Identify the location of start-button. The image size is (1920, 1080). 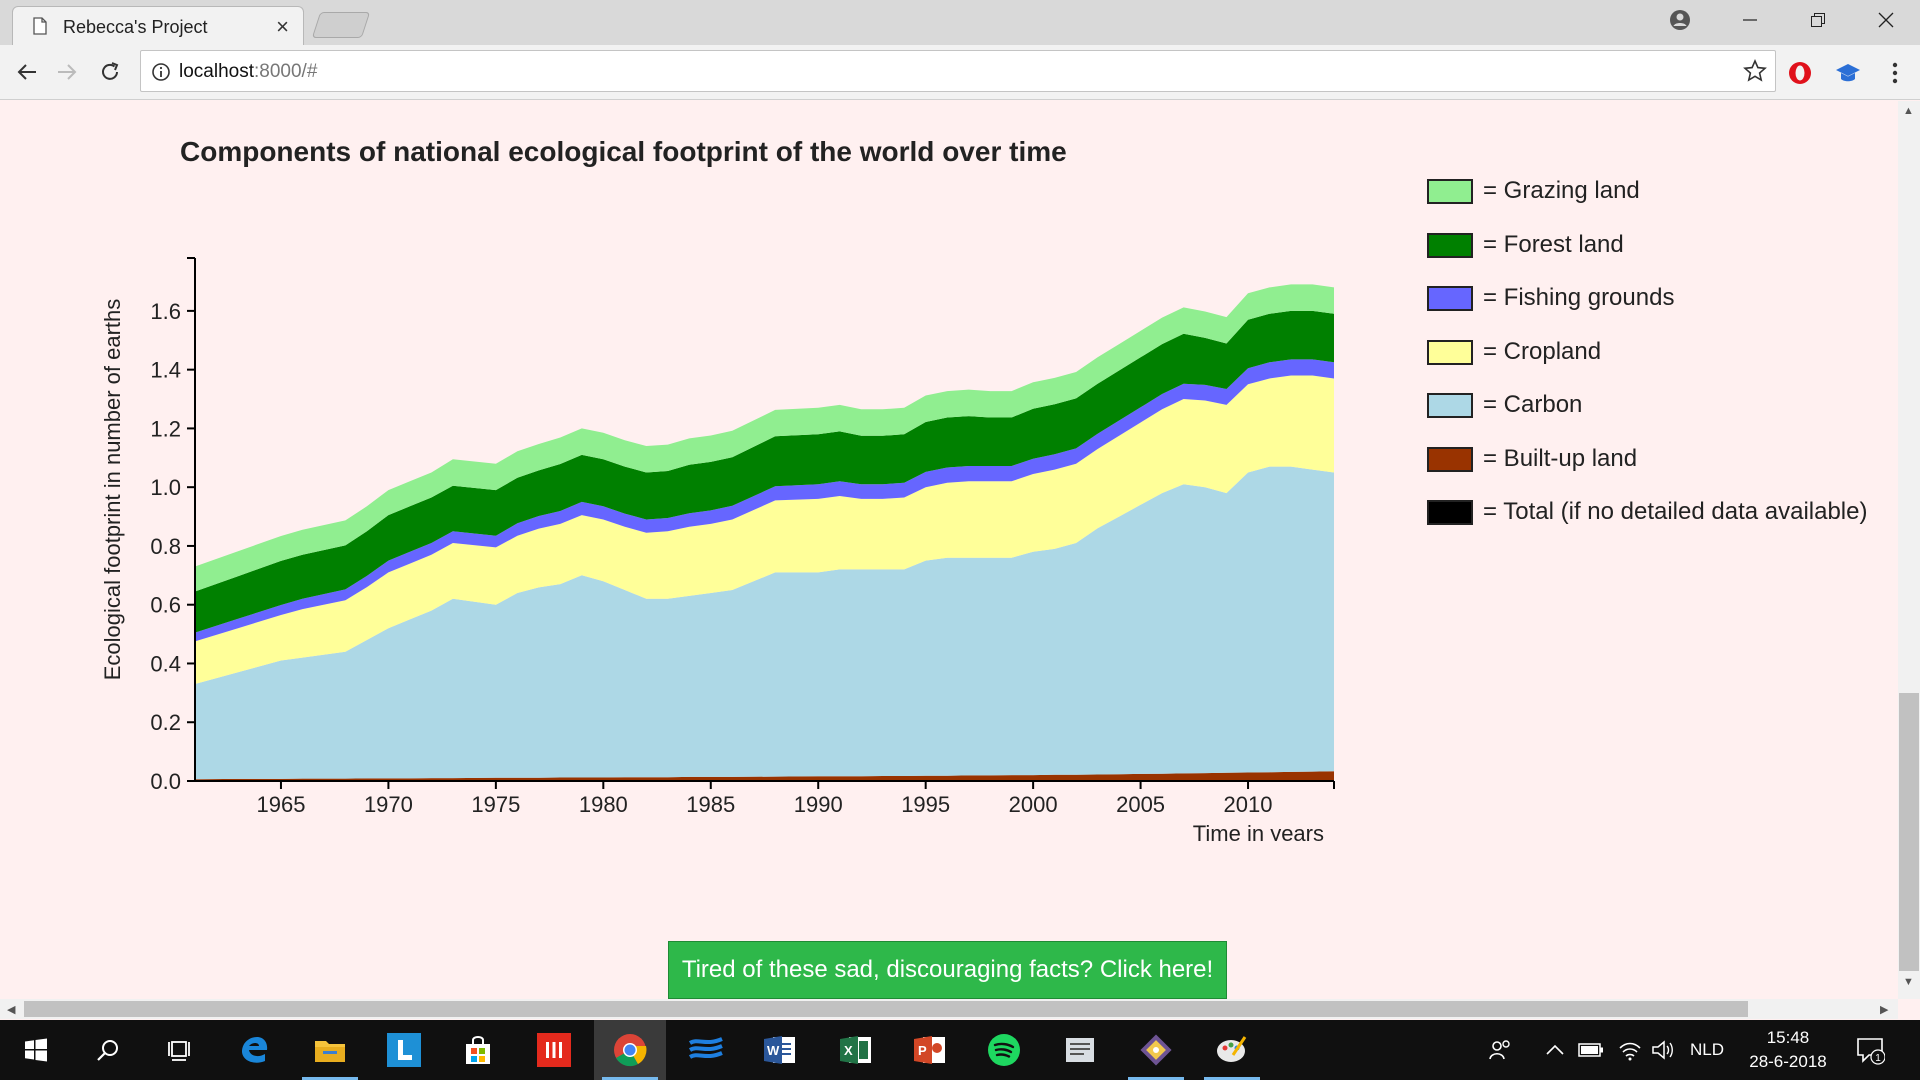
(36, 1050).